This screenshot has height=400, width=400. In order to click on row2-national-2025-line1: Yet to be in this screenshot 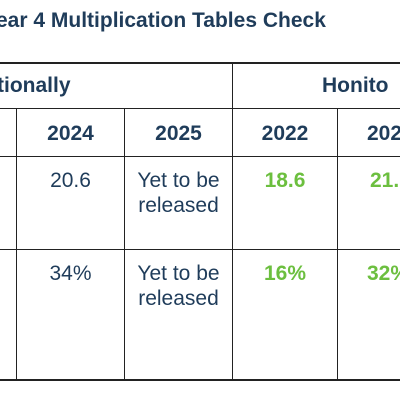, I will do `click(178, 273)`.